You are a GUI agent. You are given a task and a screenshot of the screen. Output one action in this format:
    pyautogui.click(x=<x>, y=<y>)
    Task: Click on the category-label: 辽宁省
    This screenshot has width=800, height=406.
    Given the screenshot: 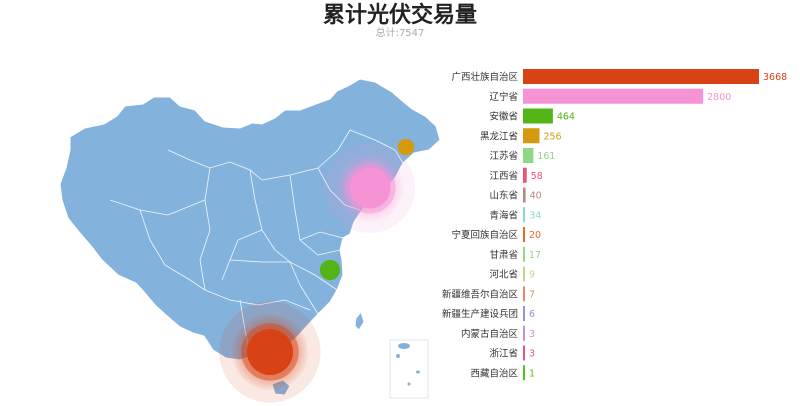 What is the action you would take?
    pyautogui.click(x=503, y=97)
    